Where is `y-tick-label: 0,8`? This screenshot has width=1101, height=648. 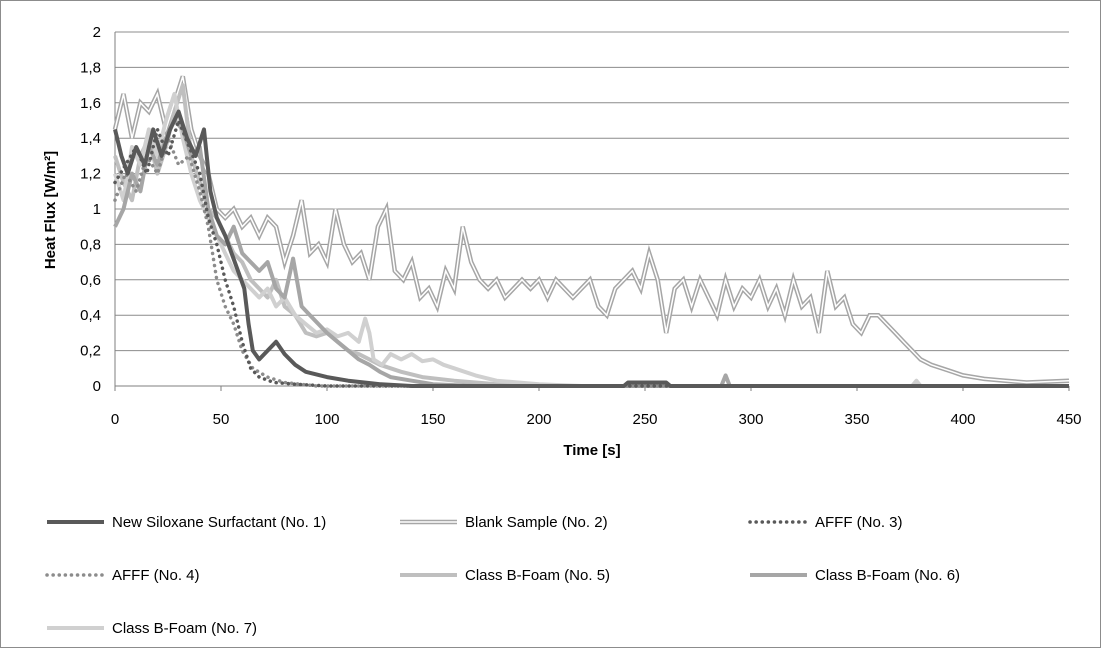 y-tick-label: 0,8 is located at coordinates (90, 244).